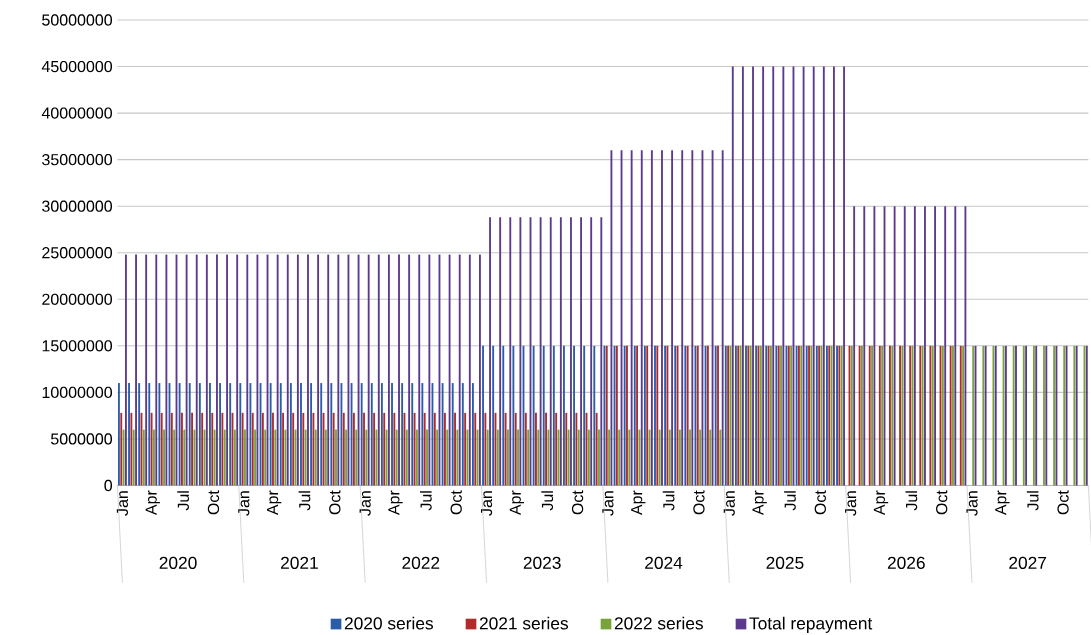 The height and width of the screenshot is (635, 1091). I want to click on text: 2024, so click(664, 563).